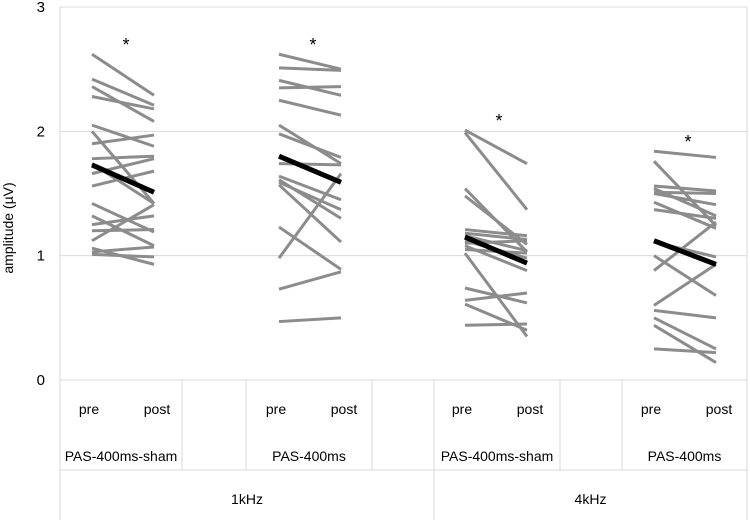  What do you see at coordinates (41, 8) in the screenshot?
I see `y-tick-label: 3` at bounding box center [41, 8].